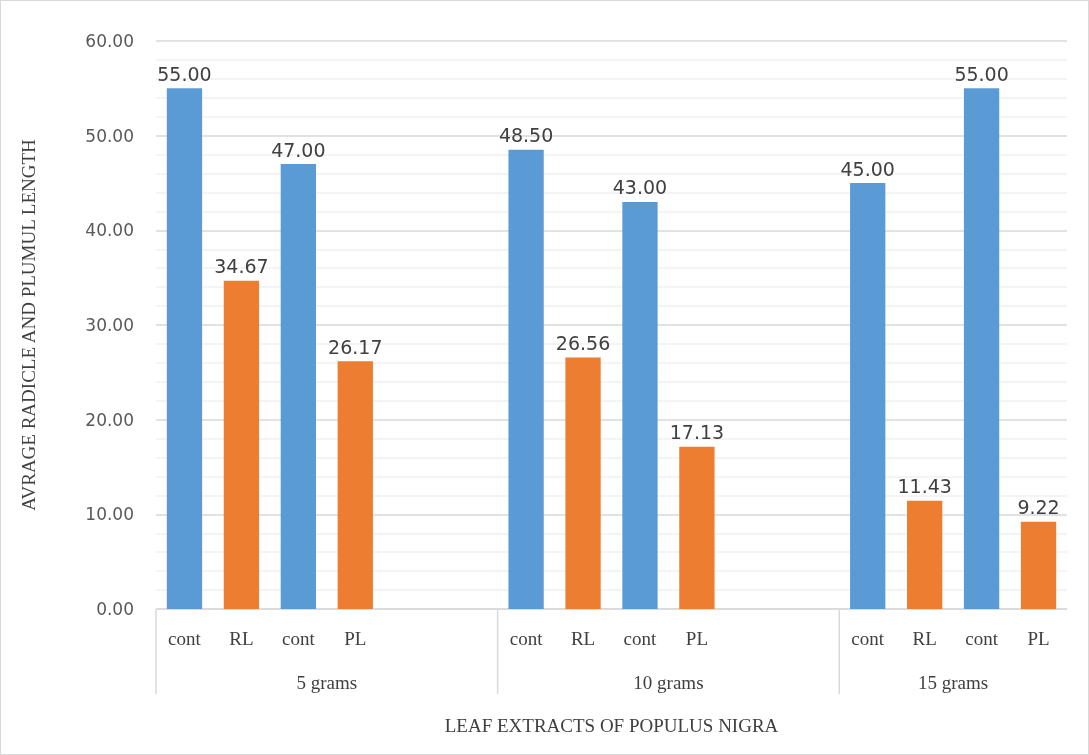 The height and width of the screenshot is (755, 1089). I want to click on y-axis-title: AVRAGE RADICLE AND PLUMUL LENGTH, so click(28, 324).